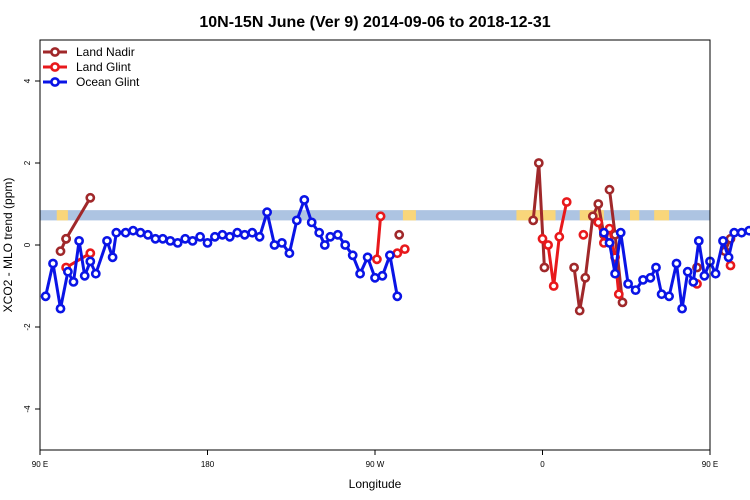 Image resolution: width=750 pixels, height=500 pixels. What do you see at coordinates (27, 80) in the screenshot?
I see `y-tick-label: 4` at bounding box center [27, 80].